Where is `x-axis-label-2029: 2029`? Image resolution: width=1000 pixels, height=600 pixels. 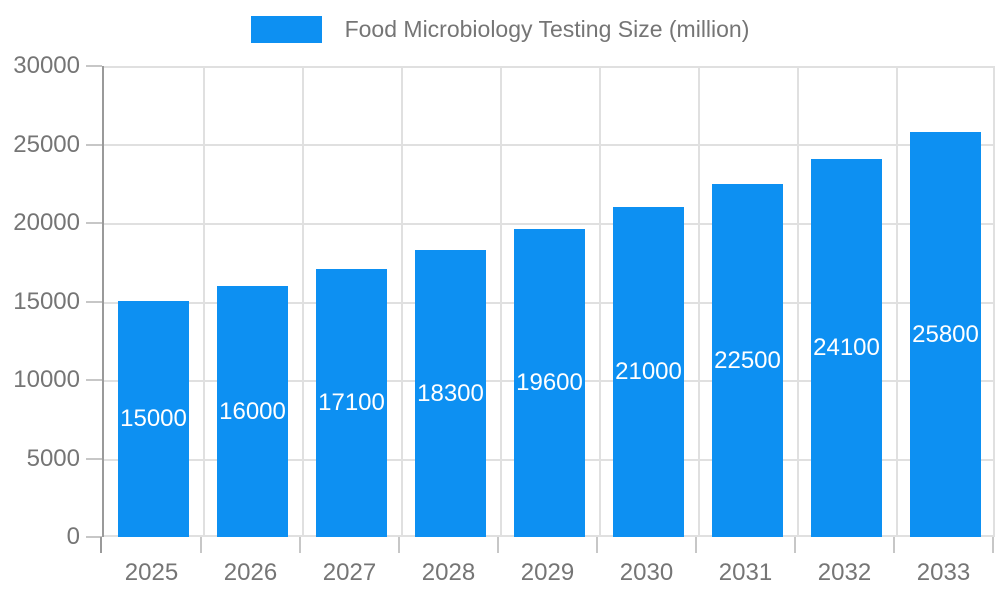
x-axis-label-2029: 2029 is located at coordinates (547, 572).